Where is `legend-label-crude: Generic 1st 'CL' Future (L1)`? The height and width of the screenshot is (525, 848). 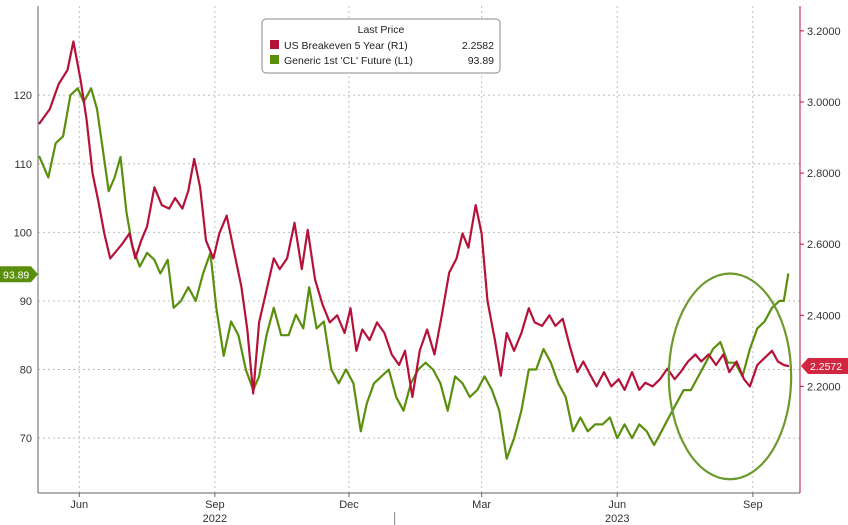 legend-label-crude: Generic 1st 'CL' Future (L1) is located at coordinates (348, 61).